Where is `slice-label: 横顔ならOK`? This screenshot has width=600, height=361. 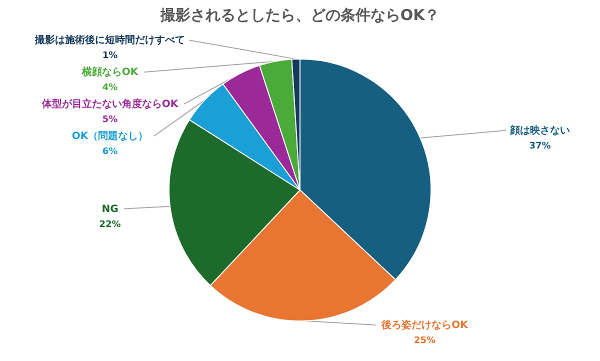 slice-label: 横顔ならOK is located at coordinates (110, 72).